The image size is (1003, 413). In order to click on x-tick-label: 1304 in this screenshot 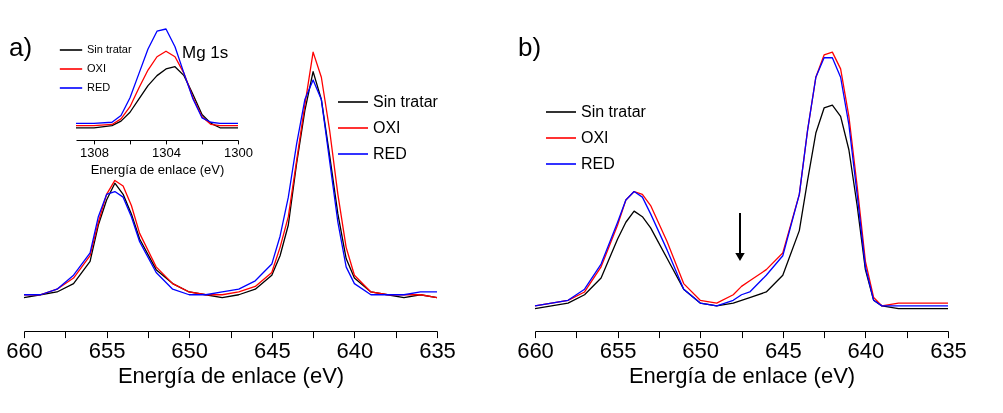, I will do `click(166, 153)`.